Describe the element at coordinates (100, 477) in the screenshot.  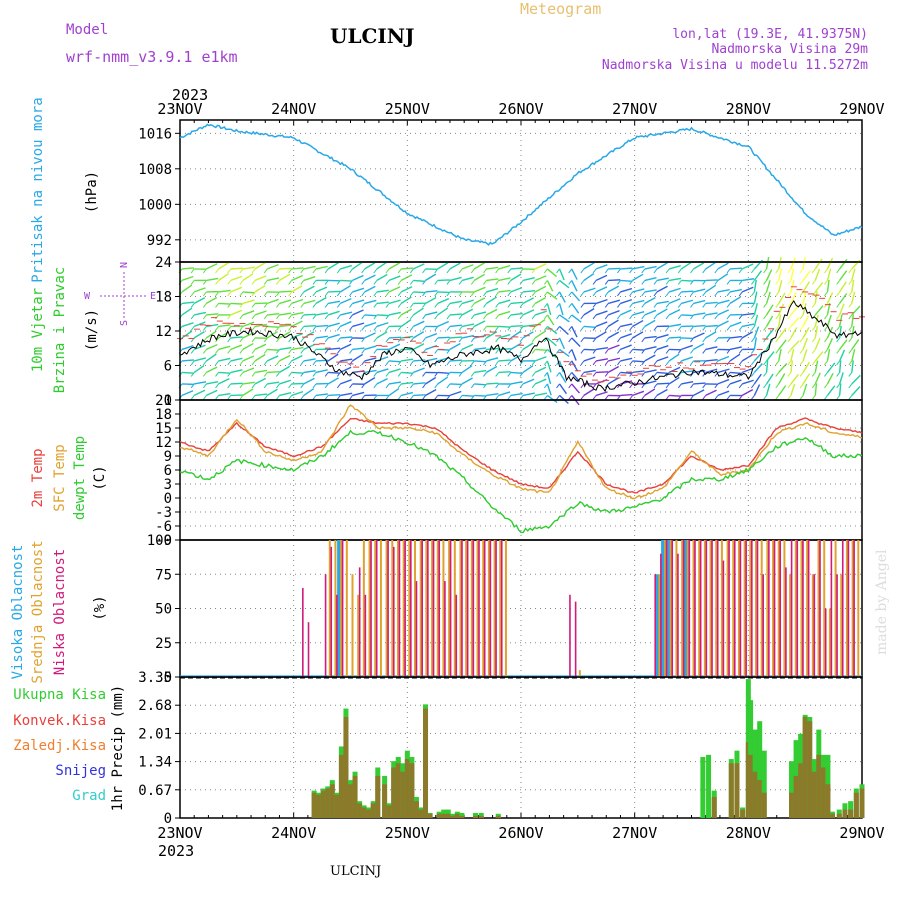
I see `temp-unit: (C)` at that location.